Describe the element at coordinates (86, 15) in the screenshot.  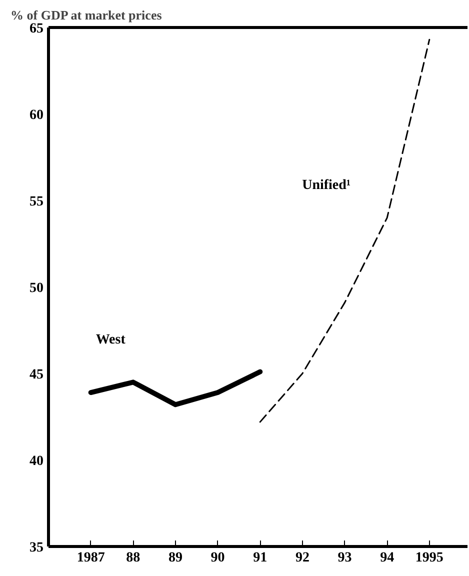
I see `y-axis-title: % of GDP at market prices` at that location.